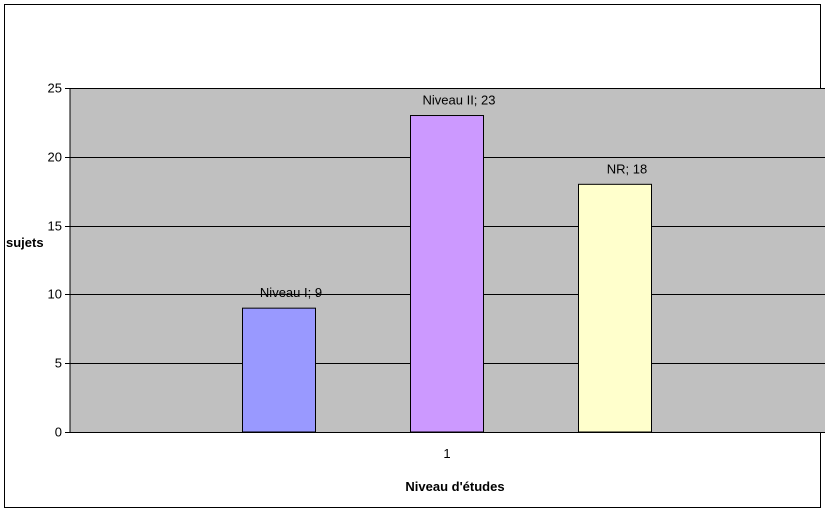 The width and height of the screenshot is (825, 512). Describe the element at coordinates (58, 432) in the screenshot. I see `y-tick-label: 0` at that location.